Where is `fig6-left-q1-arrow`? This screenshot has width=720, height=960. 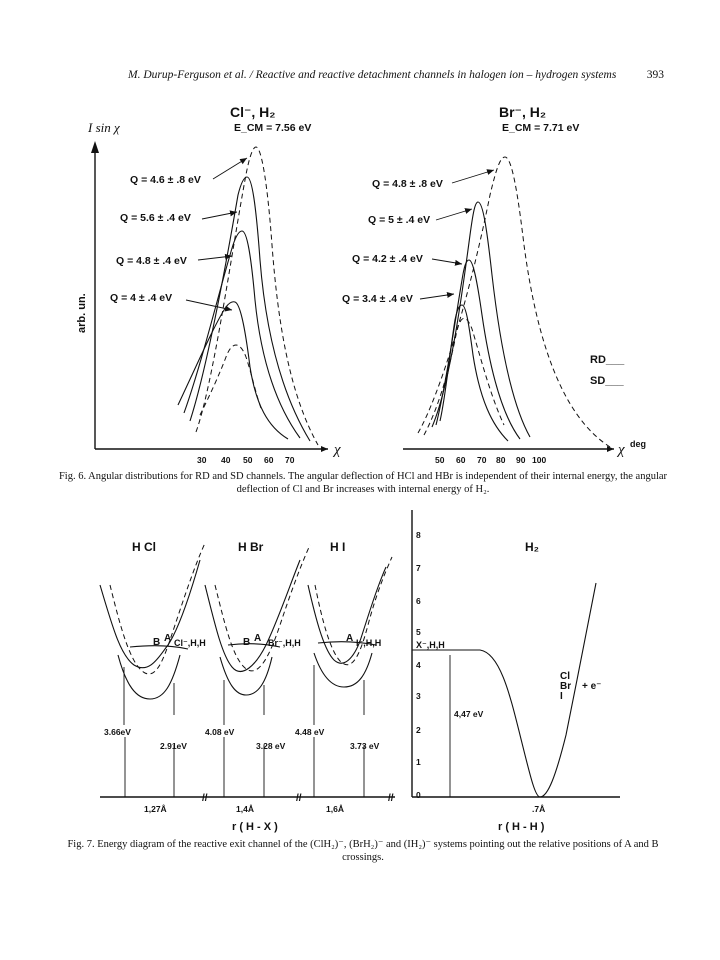
fig6-left-q1-arrow is located at coordinates (230, 168).